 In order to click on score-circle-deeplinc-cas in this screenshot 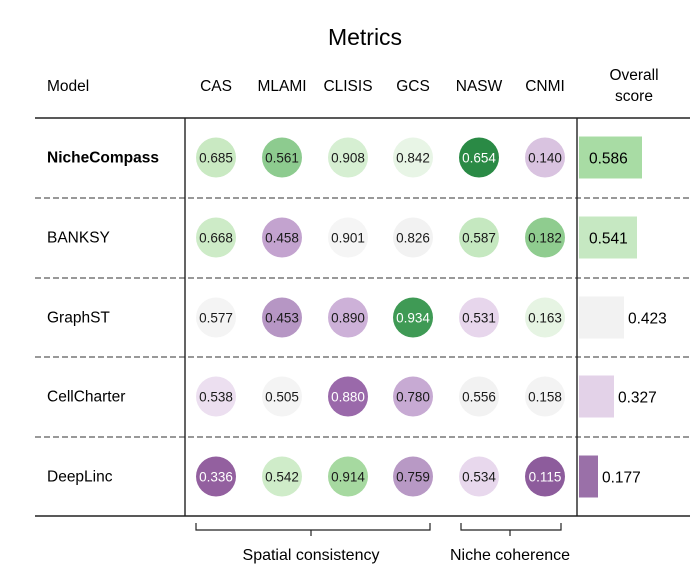, I will do `click(216, 476)`.